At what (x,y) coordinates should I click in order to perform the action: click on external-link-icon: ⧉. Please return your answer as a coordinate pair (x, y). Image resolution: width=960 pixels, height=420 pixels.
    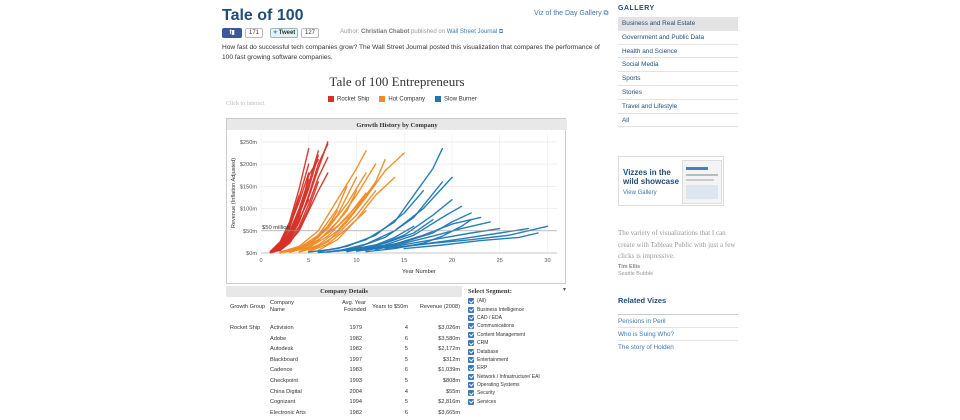
    Looking at the image, I should click on (501, 32).